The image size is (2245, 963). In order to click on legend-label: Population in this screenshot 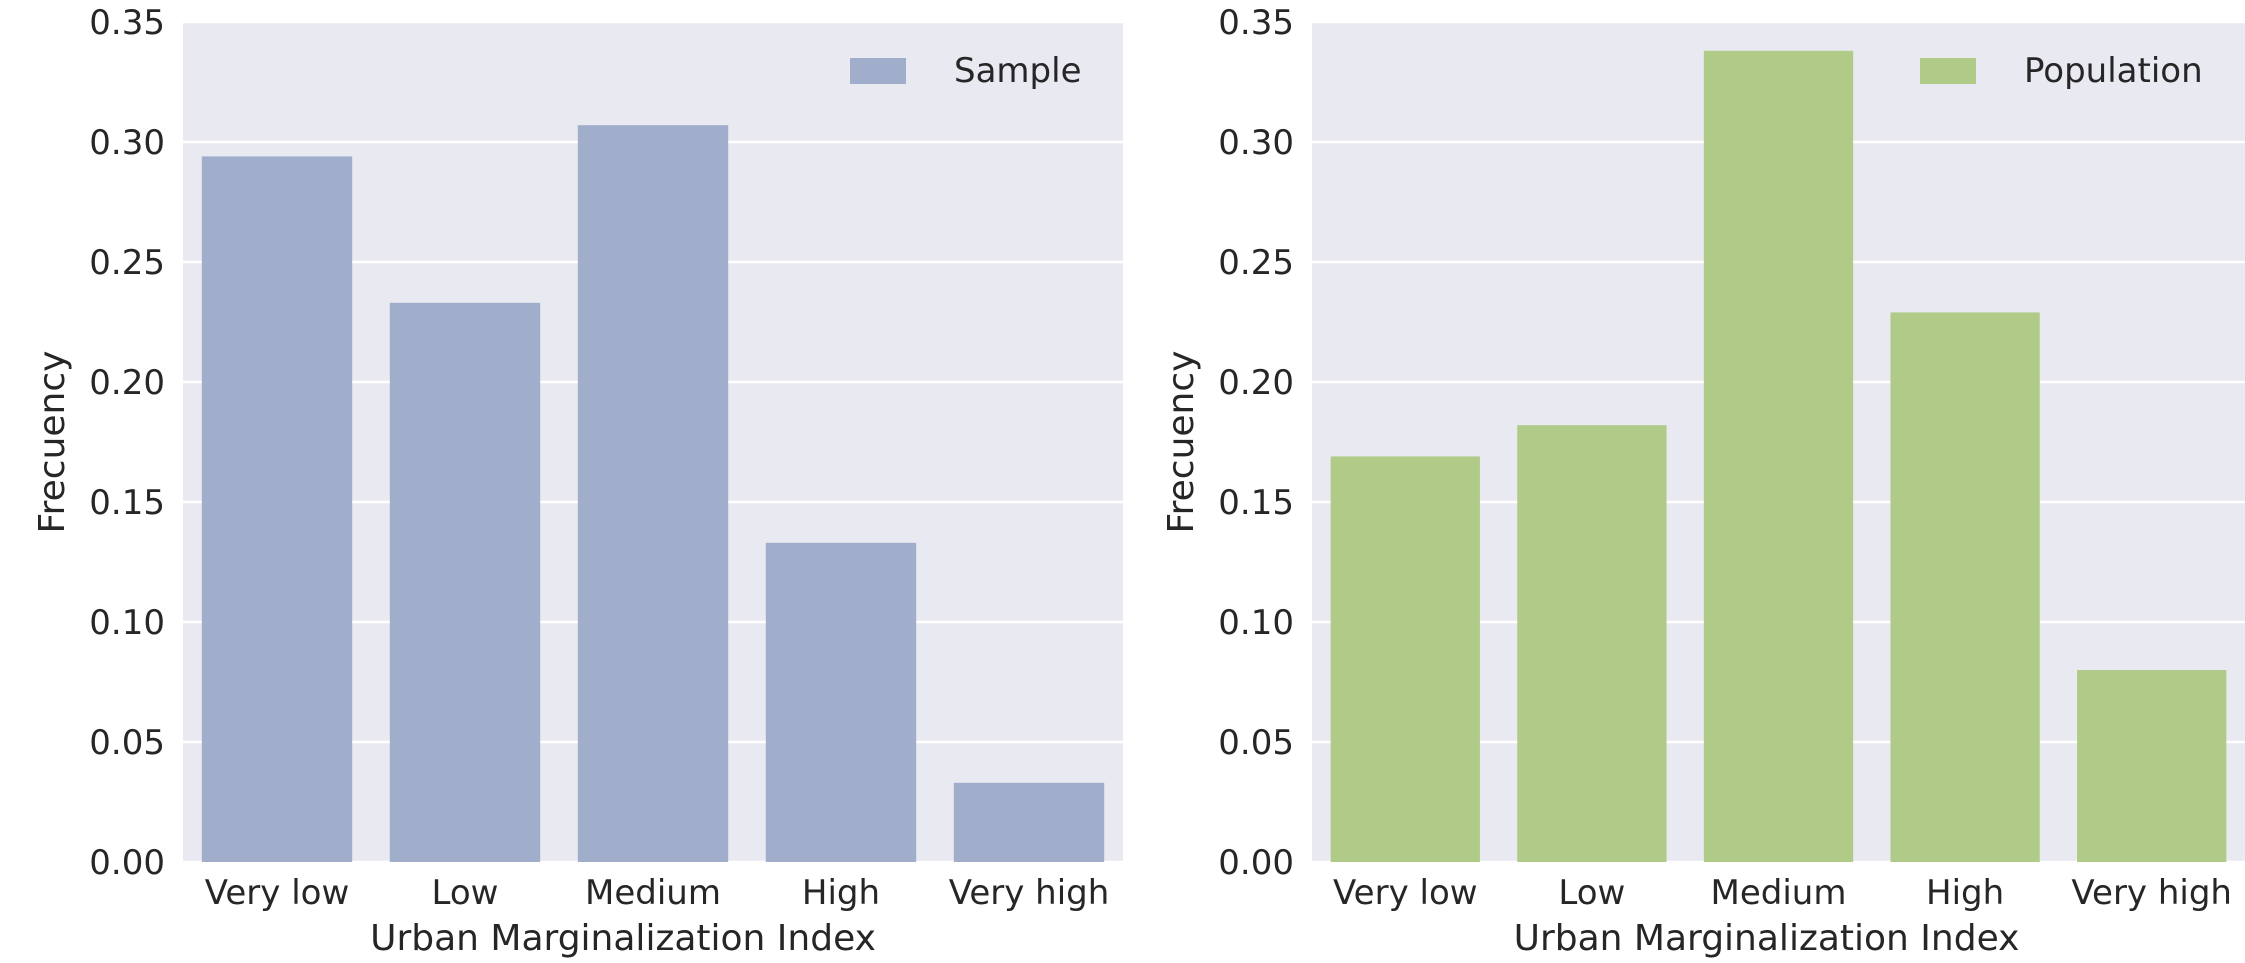, I will do `click(2113, 71)`.